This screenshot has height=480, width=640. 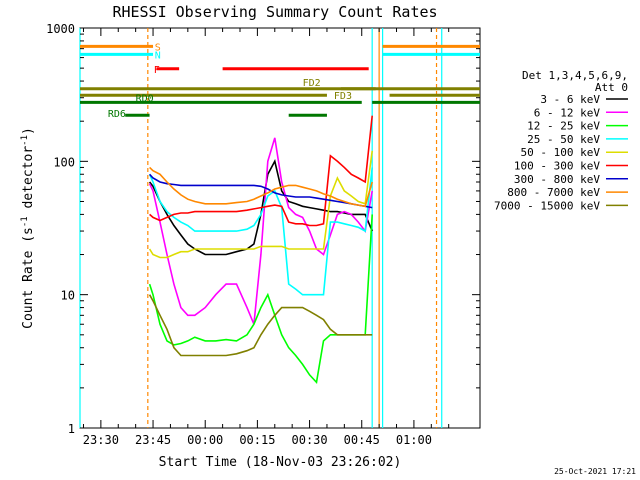 I want to click on y-tick-label-2: 100, so click(x=64, y=162).